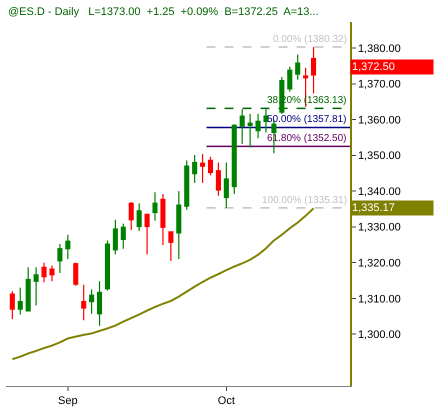 This screenshot has width=435, height=413. What do you see at coordinates (305, 200) in the screenshot?
I see `ref-line-label: 100.00% (1335.31)` at bounding box center [305, 200].